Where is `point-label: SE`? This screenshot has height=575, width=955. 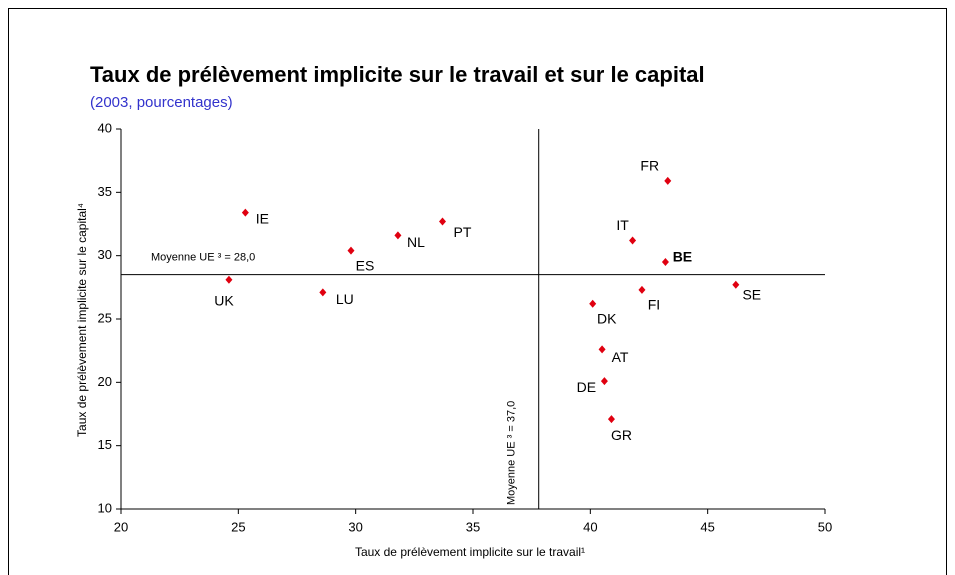
point-label: SE is located at coordinates (751, 295).